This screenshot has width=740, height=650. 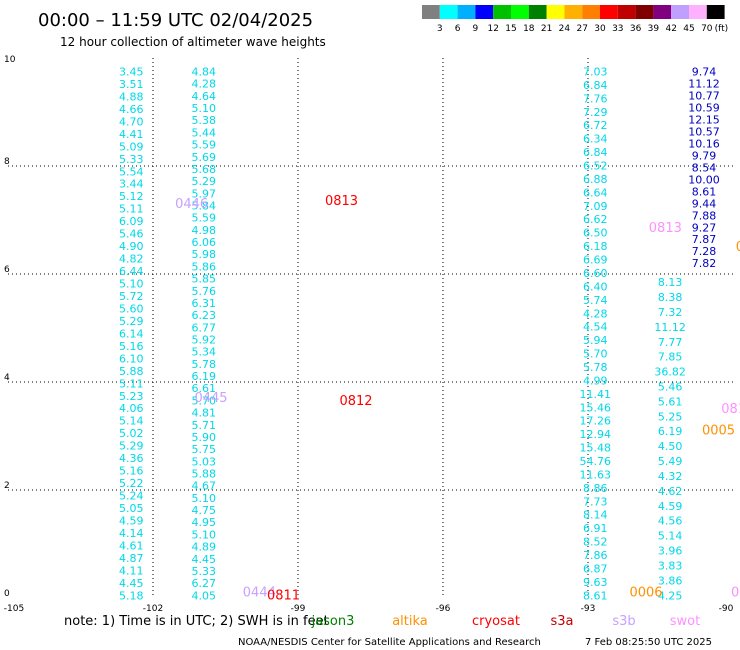 What do you see at coordinates (131, 508) in the screenshot?
I see `wave-height-value: 5.05` at bounding box center [131, 508].